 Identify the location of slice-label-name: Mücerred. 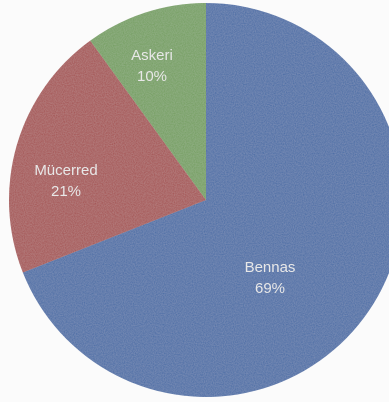
(65, 170).